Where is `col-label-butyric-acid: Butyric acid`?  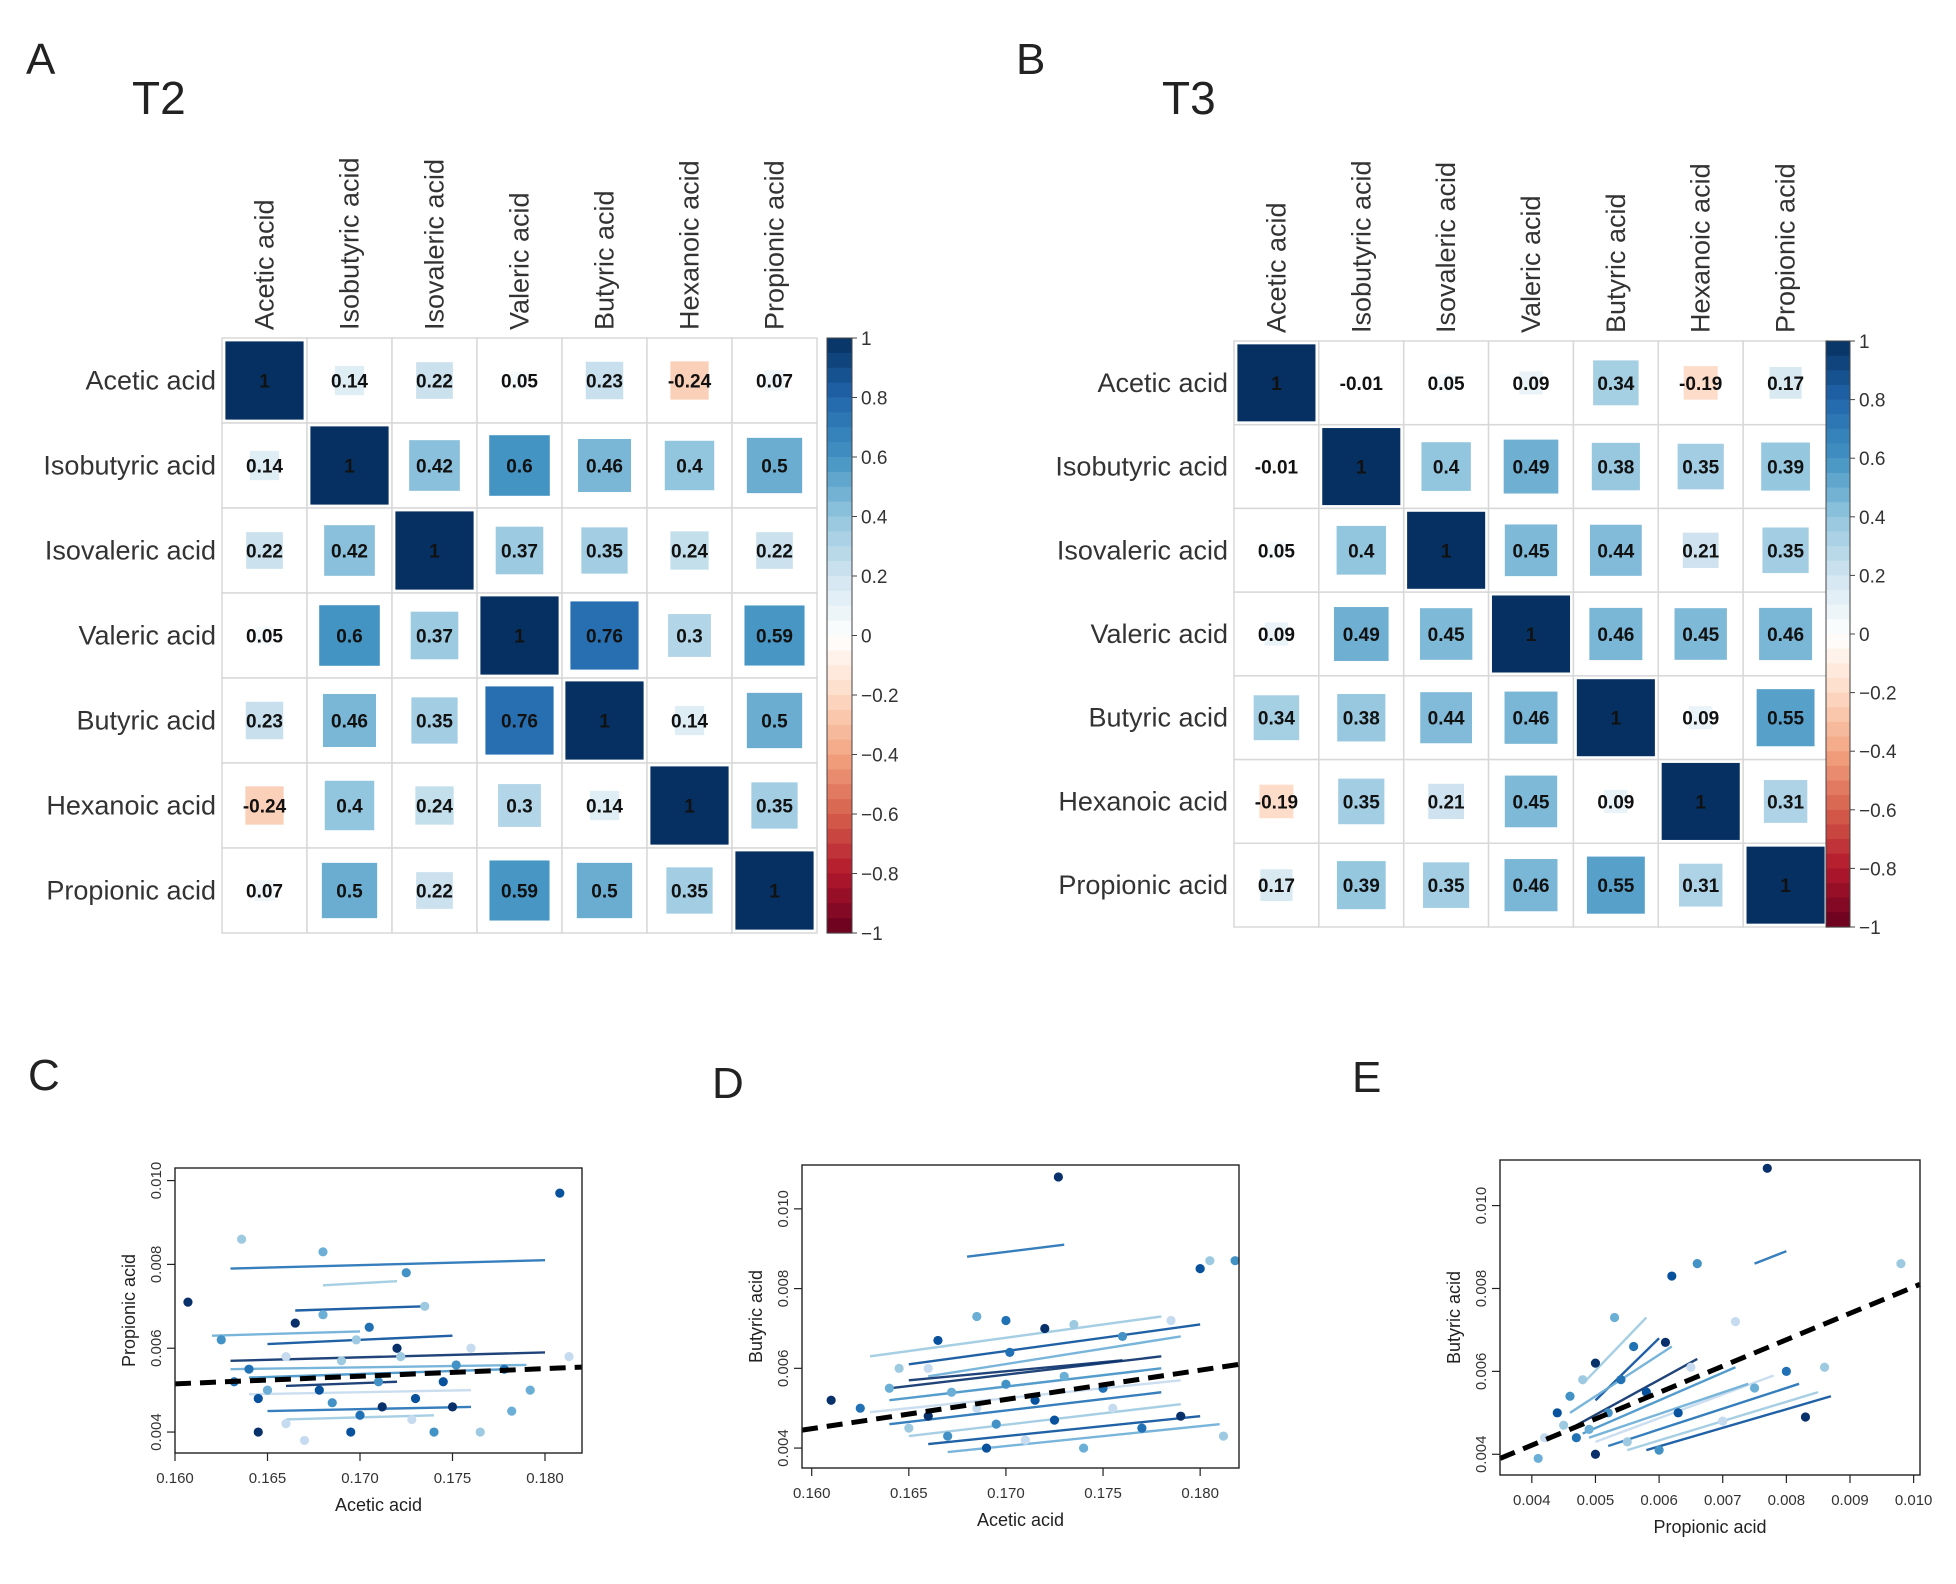
col-label-butyric-acid: Butyric acid is located at coordinates (605, 260).